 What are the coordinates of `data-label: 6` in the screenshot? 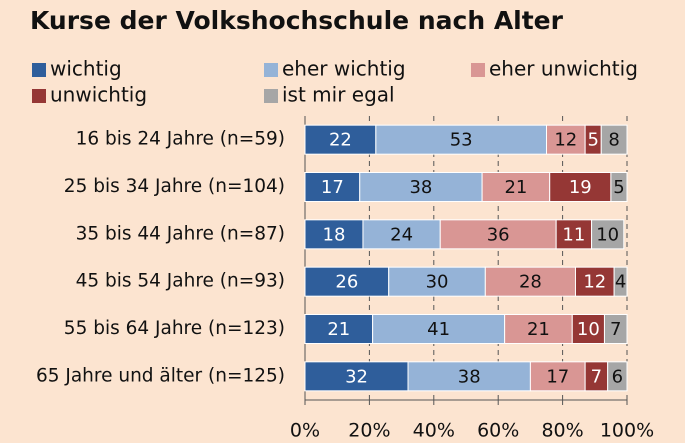 It's located at (617, 376).